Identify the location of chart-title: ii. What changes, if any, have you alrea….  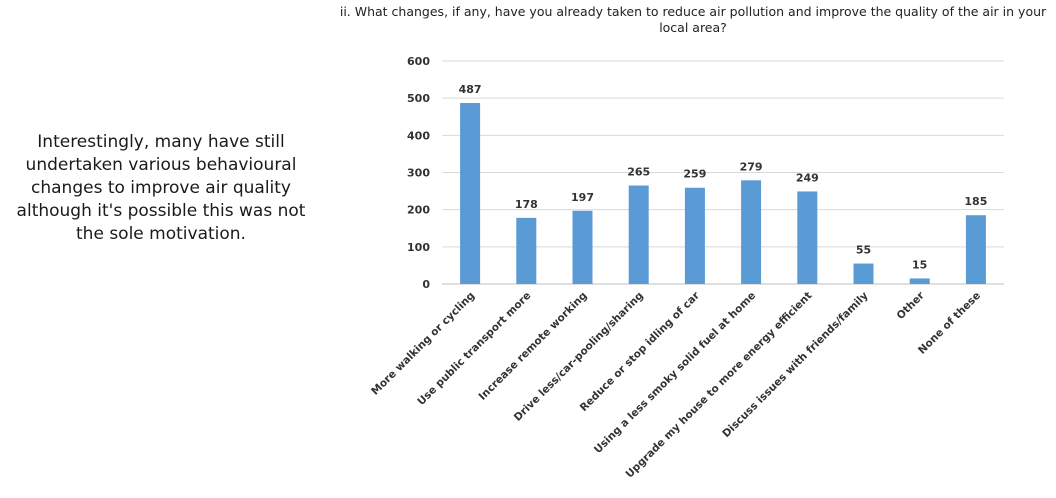
(693, 19).